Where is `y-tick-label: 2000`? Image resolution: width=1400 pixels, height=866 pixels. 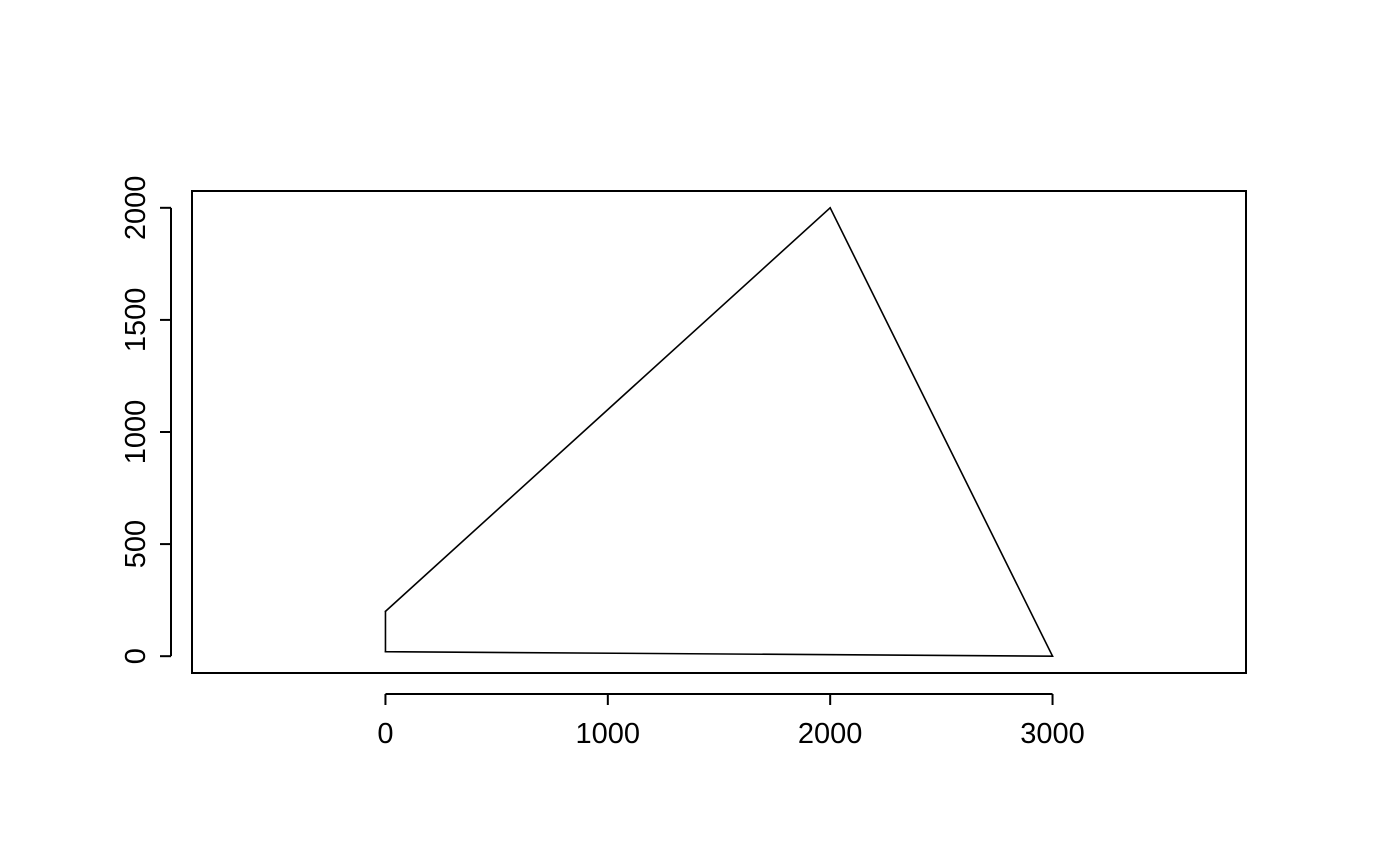 y-tick-label: 2000 is located at coordinates (136, 208).